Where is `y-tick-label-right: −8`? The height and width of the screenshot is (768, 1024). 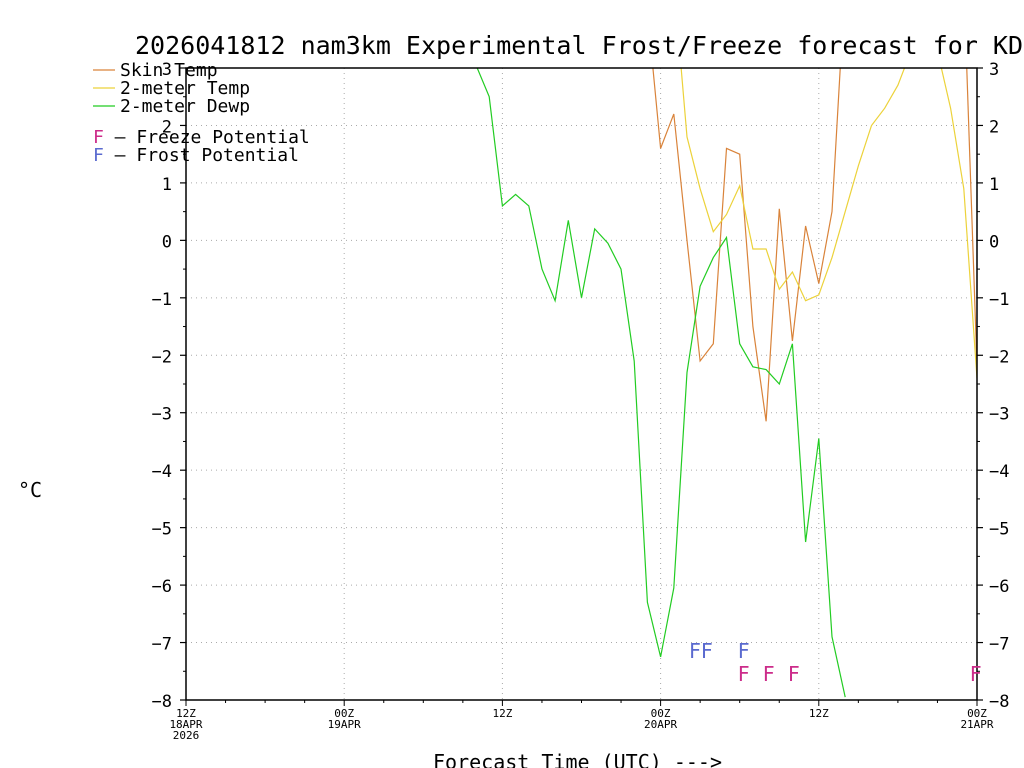 y-tick-label-right: −8 is located at coordinates (999, 702).